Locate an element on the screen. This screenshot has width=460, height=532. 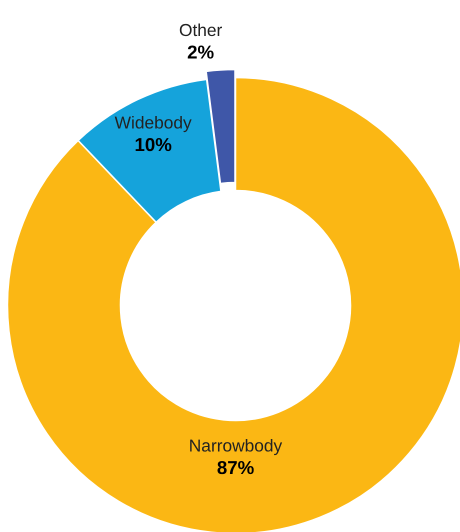
data-label: 2% is located at coordinates (201, 52).